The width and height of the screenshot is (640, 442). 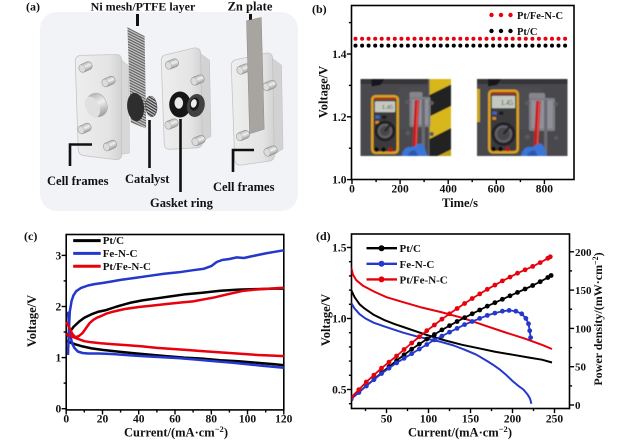 I want to click on svg-text: 600, so click(x=497, y=190).